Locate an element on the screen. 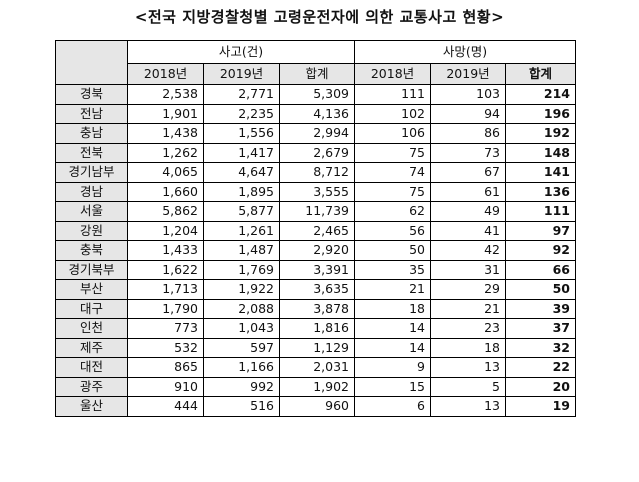  region-cell: 전북 is located at coordinates (91, 152).